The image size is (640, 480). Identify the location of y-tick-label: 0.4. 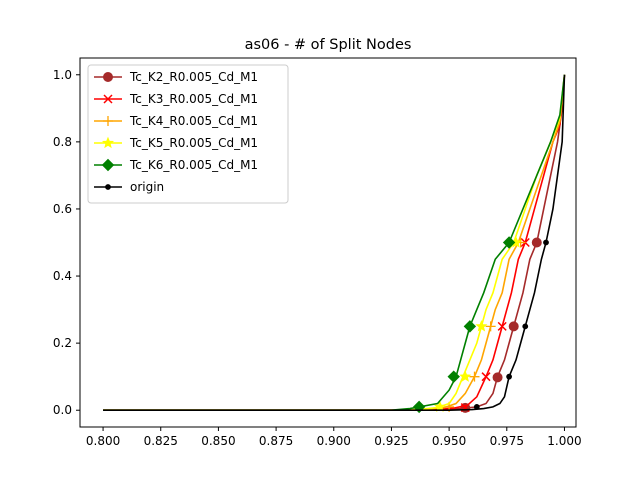
(62, 276).